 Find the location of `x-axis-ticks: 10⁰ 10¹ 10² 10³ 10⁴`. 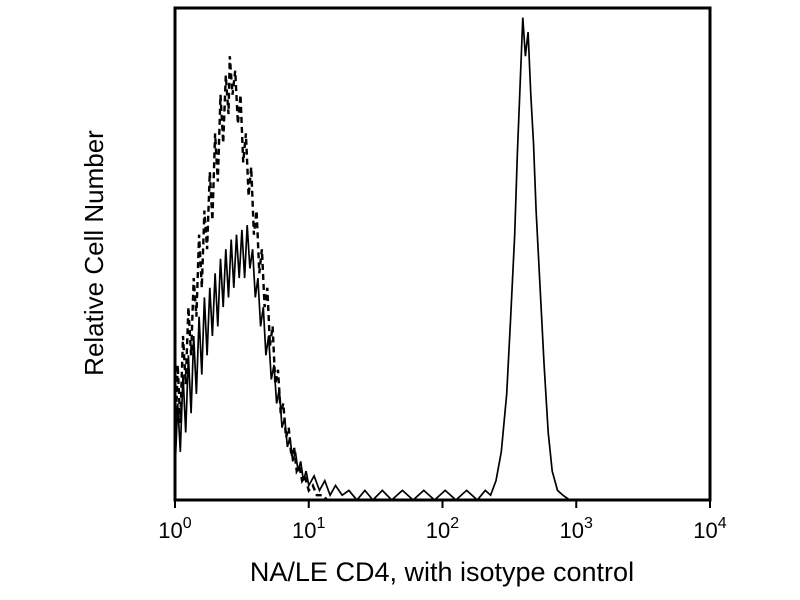

x-axis-ticks: 10⁰ 10¹ 10² 10³ 10⁴ is located at coordinates (442, 522).